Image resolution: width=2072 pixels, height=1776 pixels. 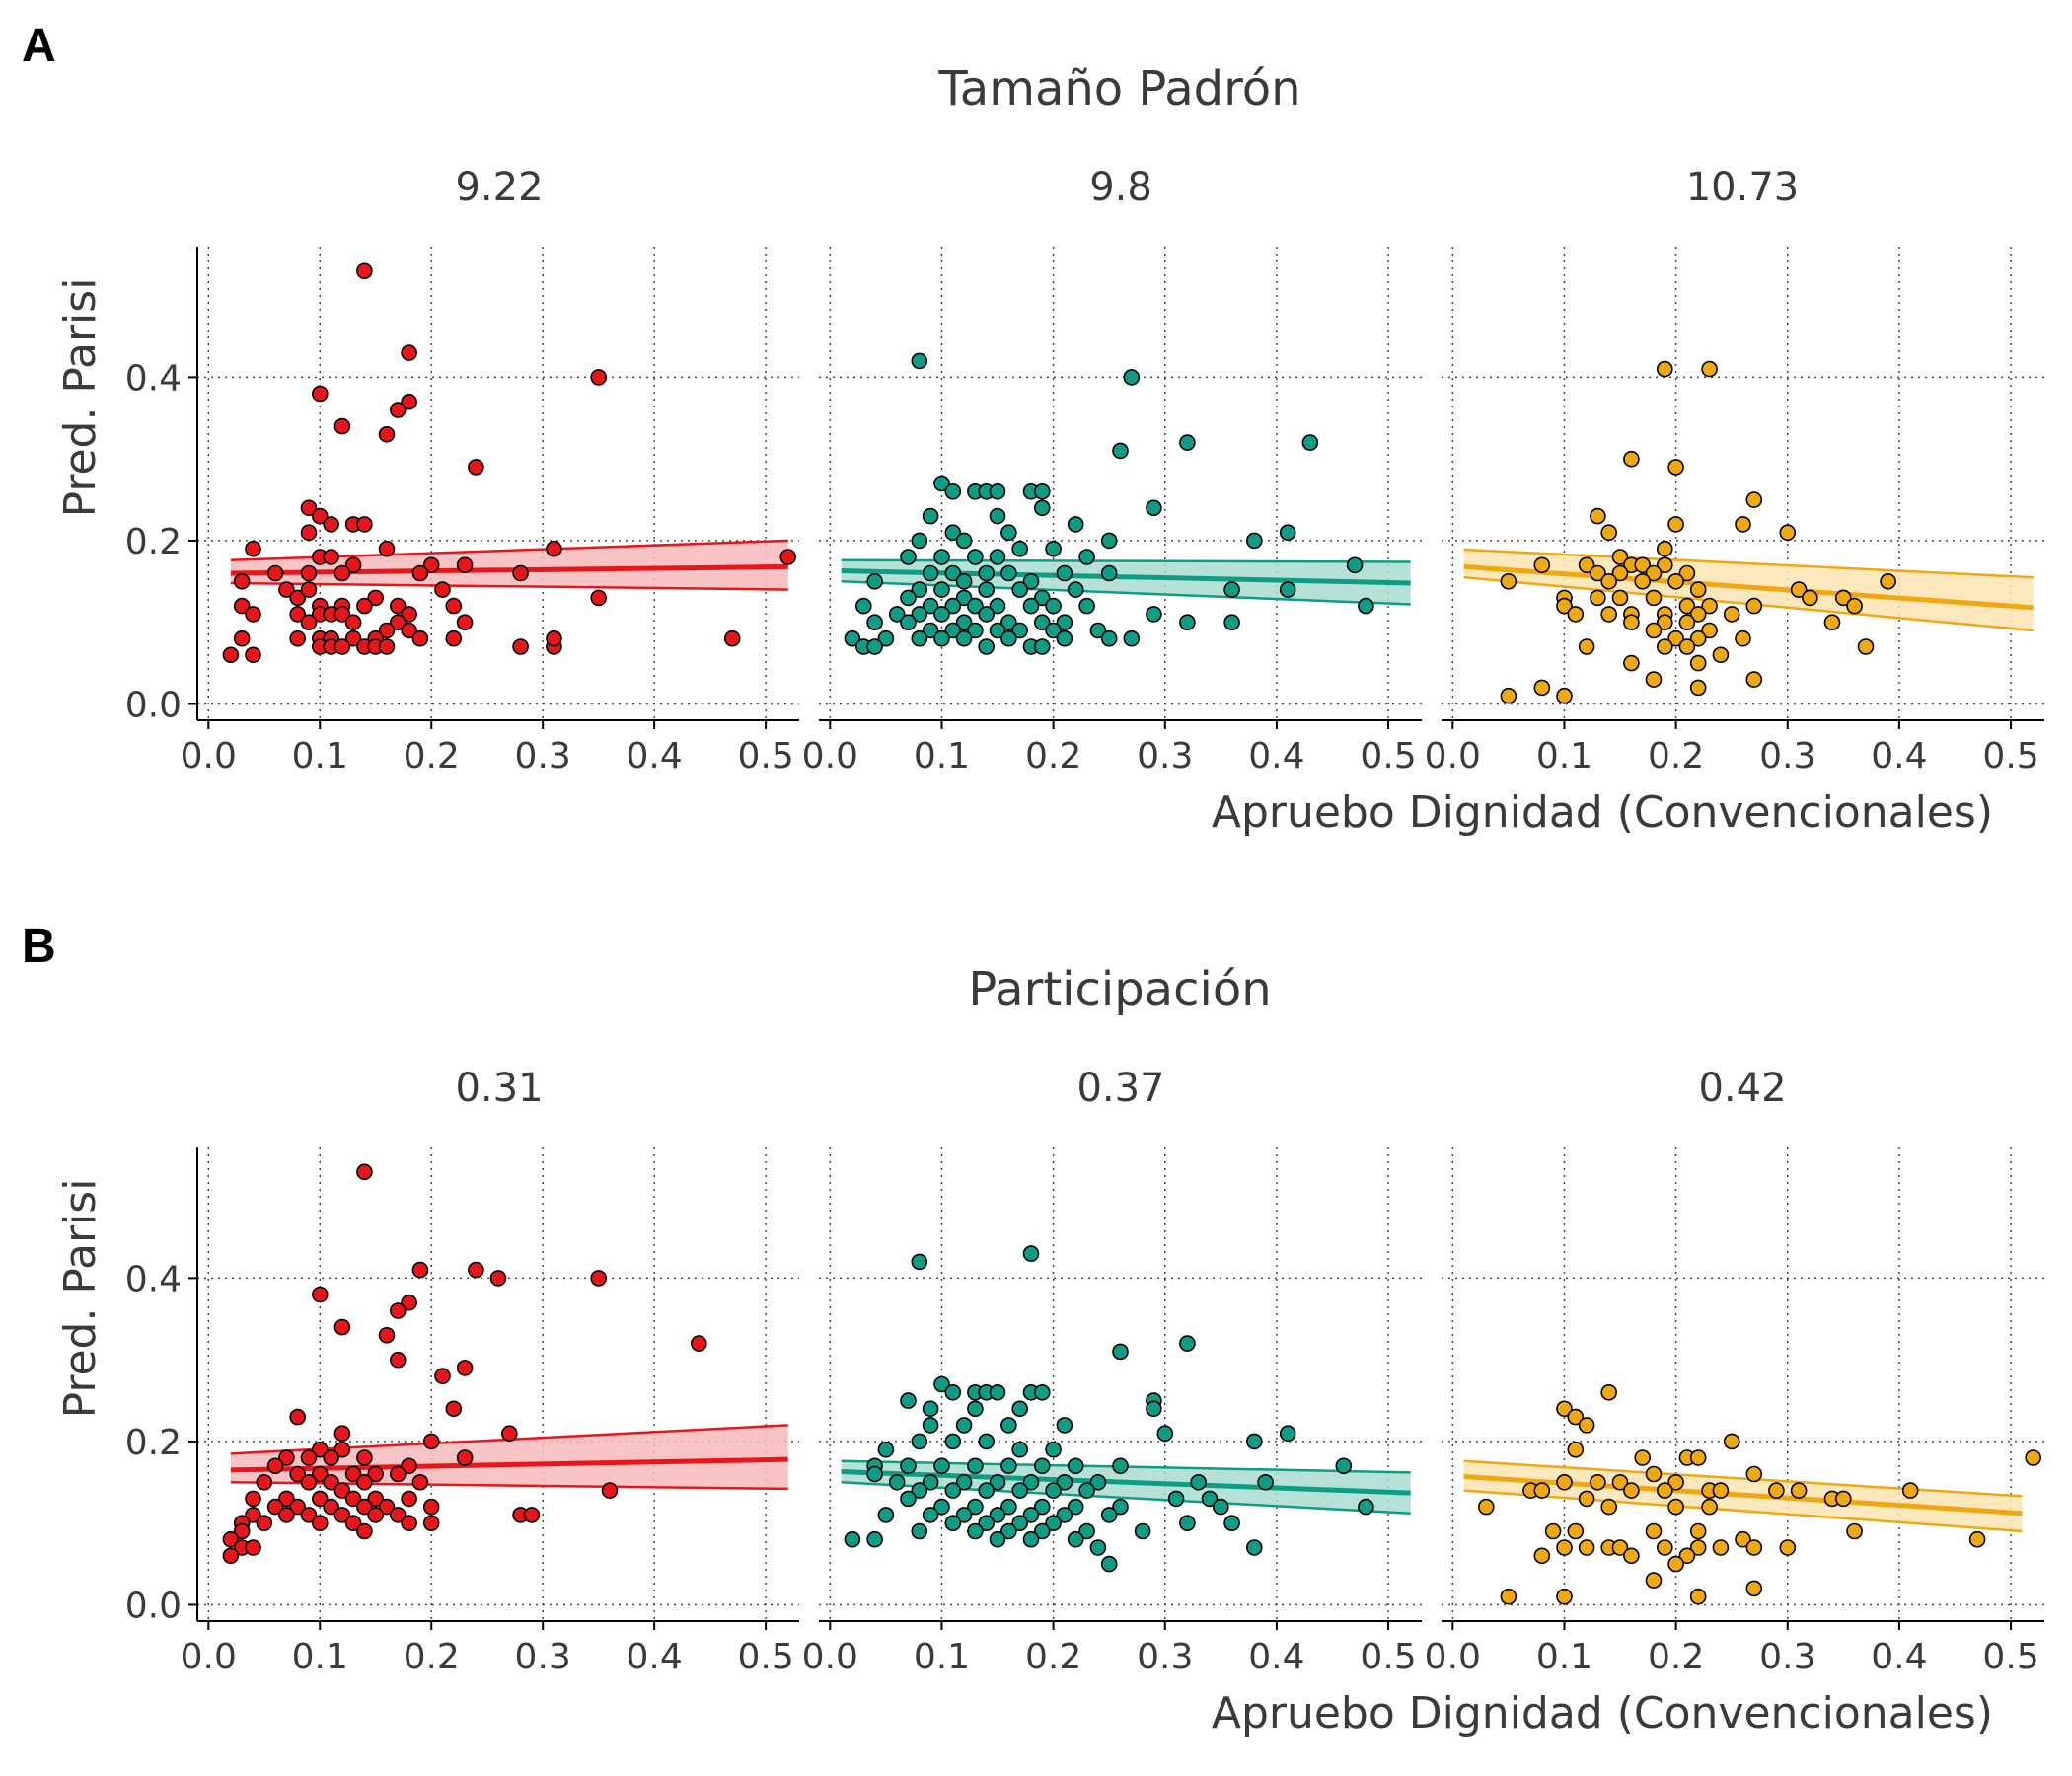 What do you see at coordinates (39, 46) in the screenshot?
I see `panel-letter-a: A` at bounding box center [39, 46].